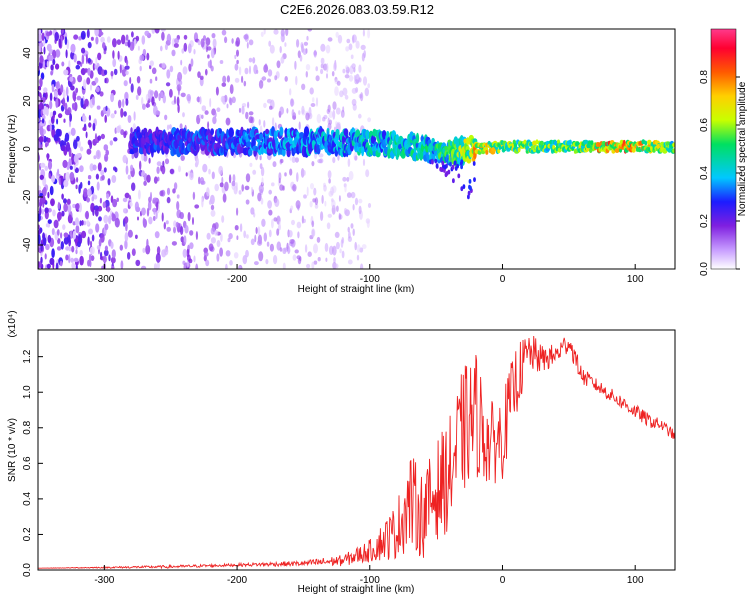  I want to click on y-tick-label: 0, so click(27, 149).